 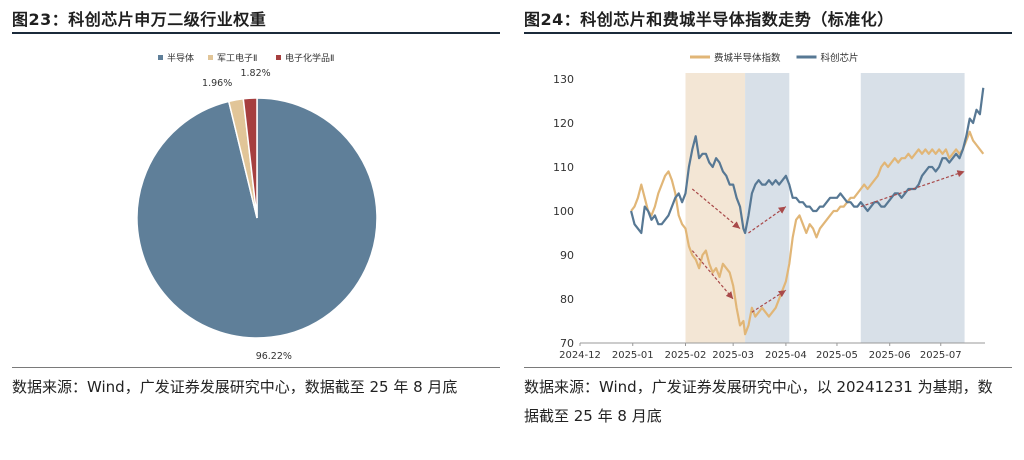 I want to click on figure-24-title: 图24：科创芯片和费城半导体指数走势（标准化）, so click(x=709, y=19).